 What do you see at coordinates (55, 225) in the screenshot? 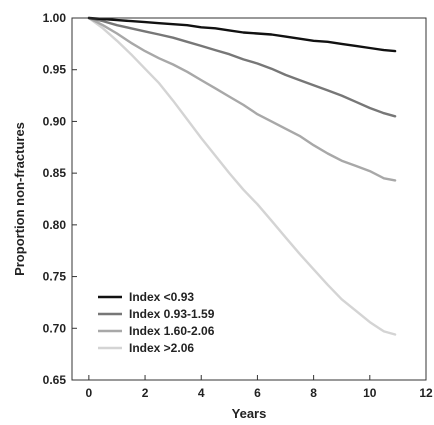
I see `y-tick-label: 0.80` at bounding box center [55, 225].